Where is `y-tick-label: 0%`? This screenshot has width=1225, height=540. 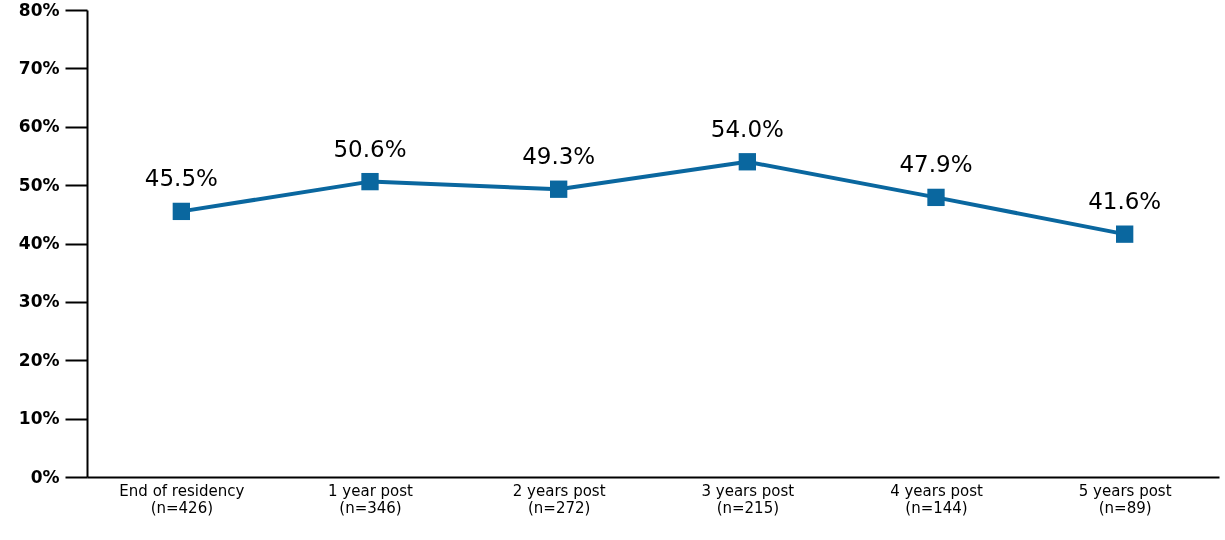
y-tick-label: 0% is located at coordinates (45, 476).